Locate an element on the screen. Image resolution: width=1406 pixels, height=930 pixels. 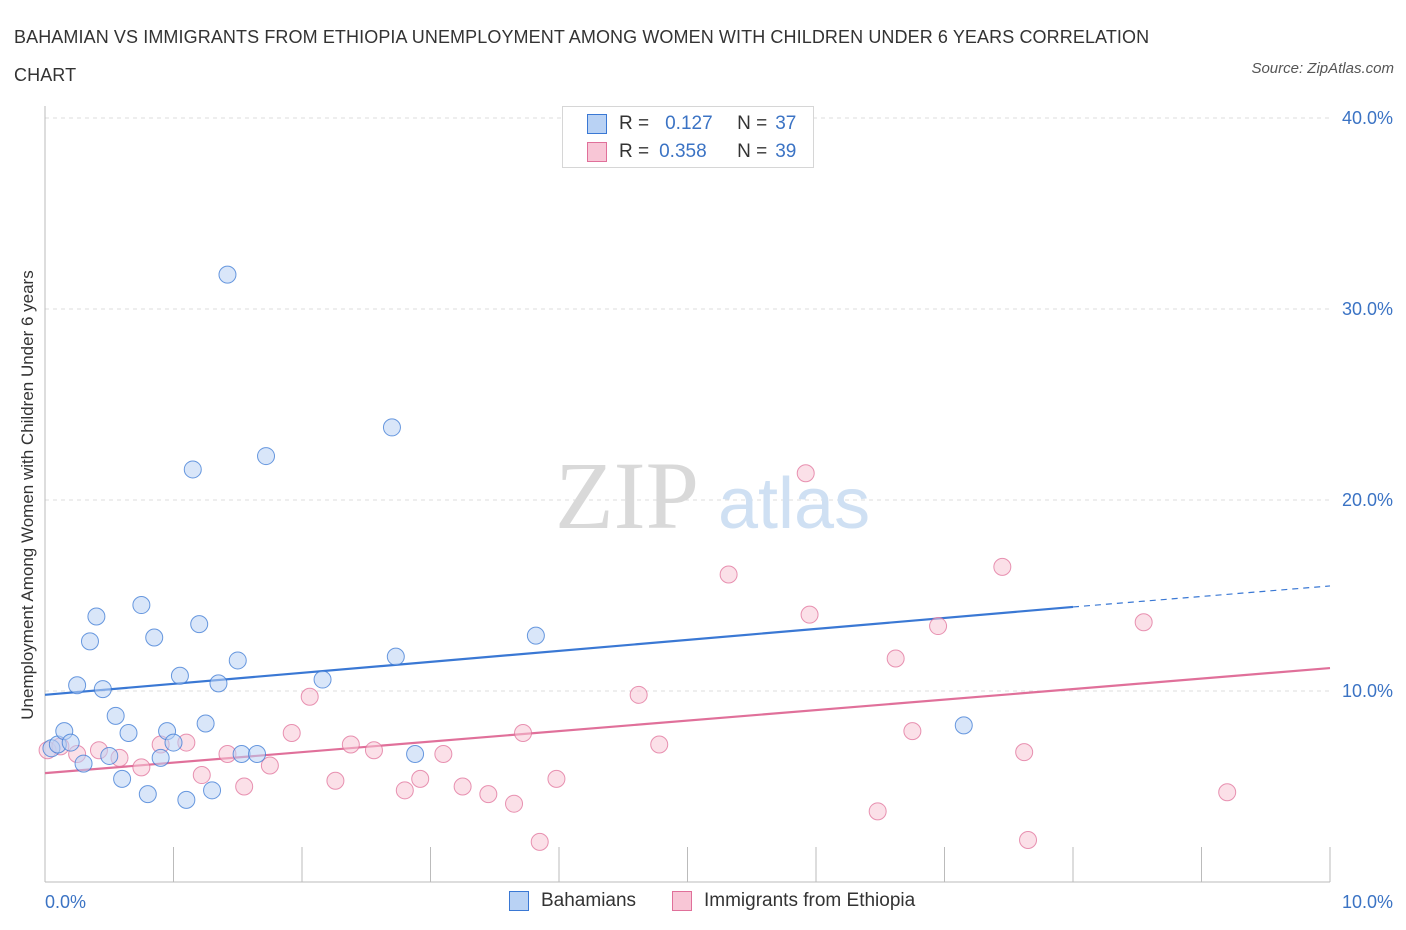
legend-item-bahamians: Bahamians is located at coordinates (572, 901).